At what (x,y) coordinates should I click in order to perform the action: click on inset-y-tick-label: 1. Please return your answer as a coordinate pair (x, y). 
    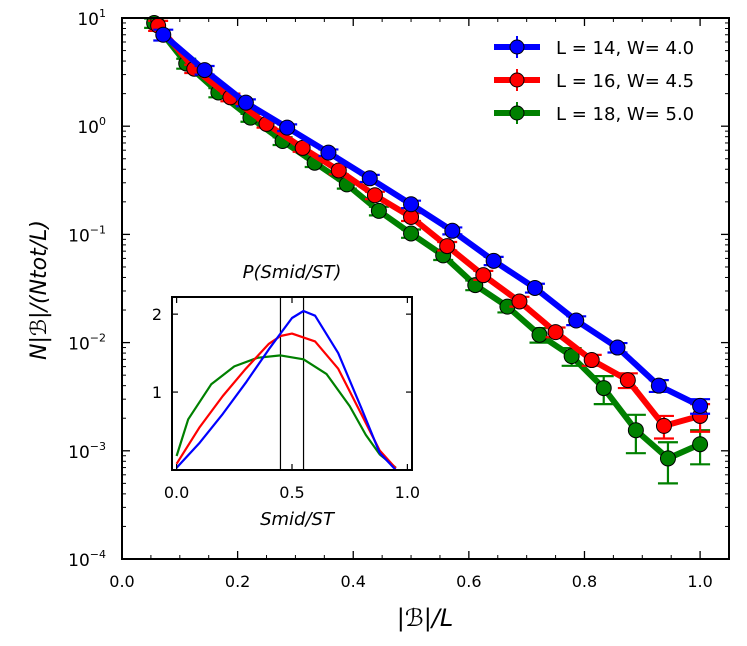
    Looking at the image, I should click on (157, 392).